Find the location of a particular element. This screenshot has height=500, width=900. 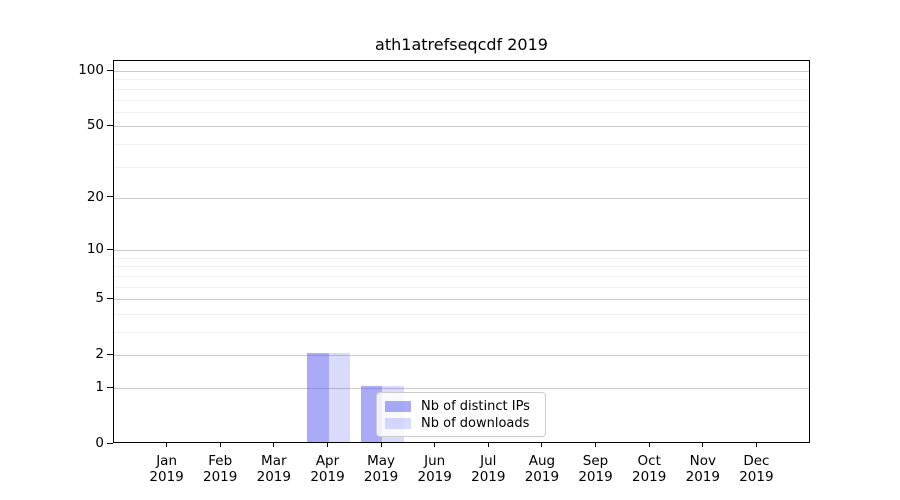

x-tick-label: May 2019 is located at coordinates (381, 469).